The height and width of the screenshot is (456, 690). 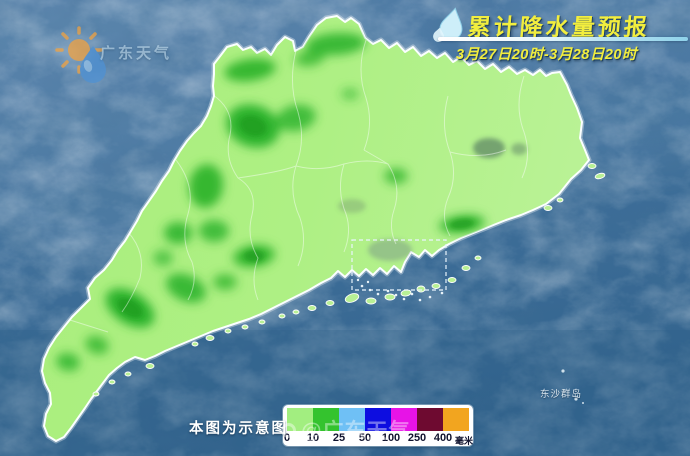 I want to click on logo-block: 广东天气, so click(x=144, y=61).